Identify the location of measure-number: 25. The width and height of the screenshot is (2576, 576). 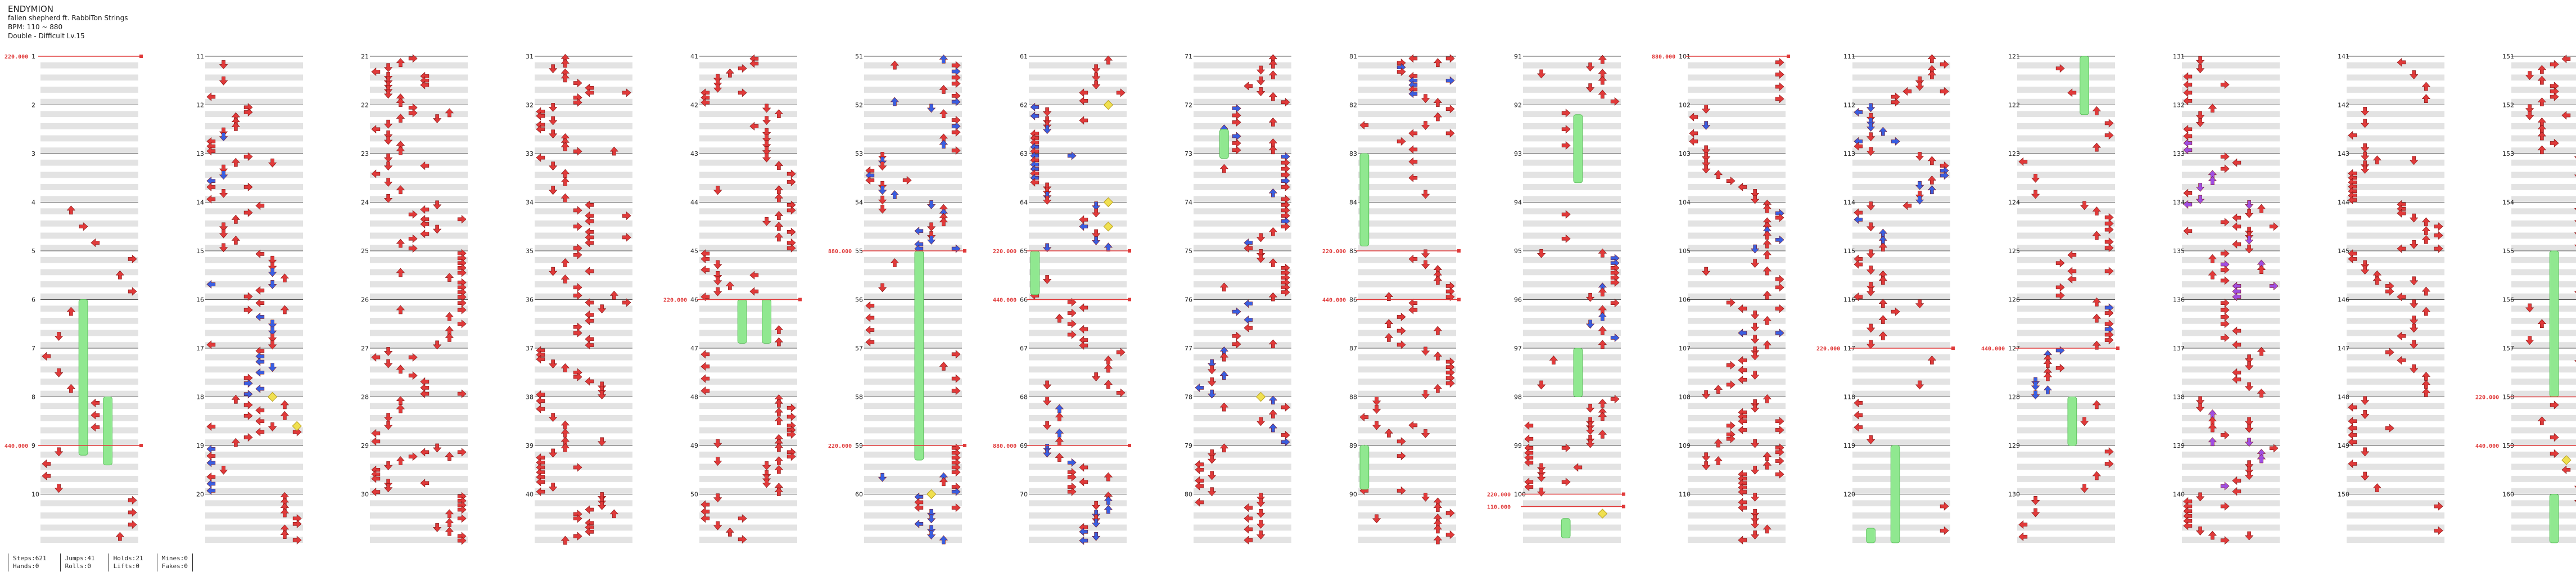
(365, 251).